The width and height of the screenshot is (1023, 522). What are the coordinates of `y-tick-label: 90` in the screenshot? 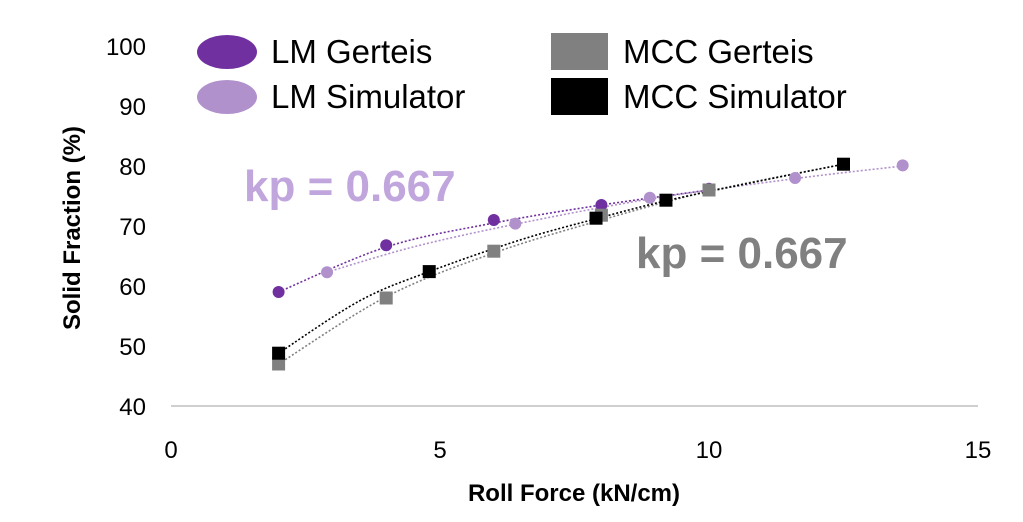 It's located at (132, 107).